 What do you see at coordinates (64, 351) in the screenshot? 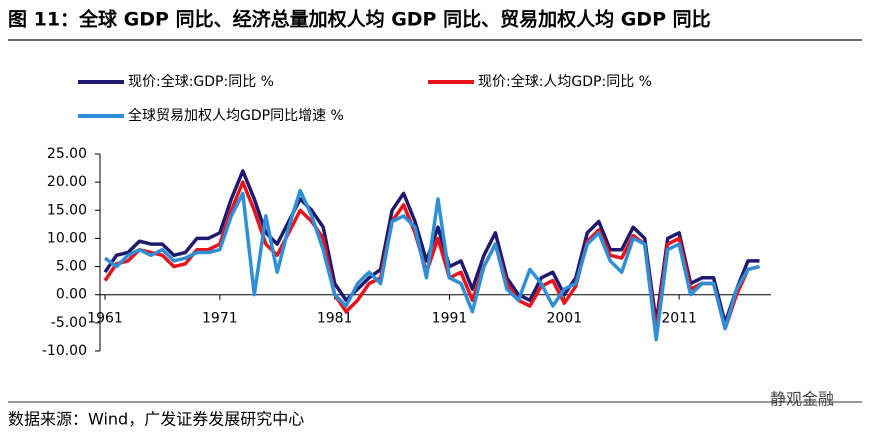
I see `y-tick-label: -10.00` at bounding box center [64, 351].